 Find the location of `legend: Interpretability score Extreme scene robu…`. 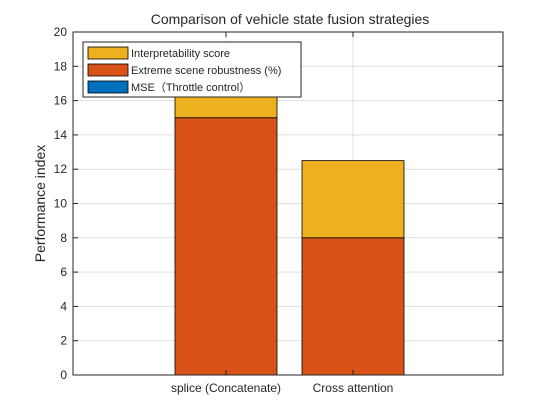

legend: Interpretability score Extreme scene robu… is located at coordinates (192, 69).